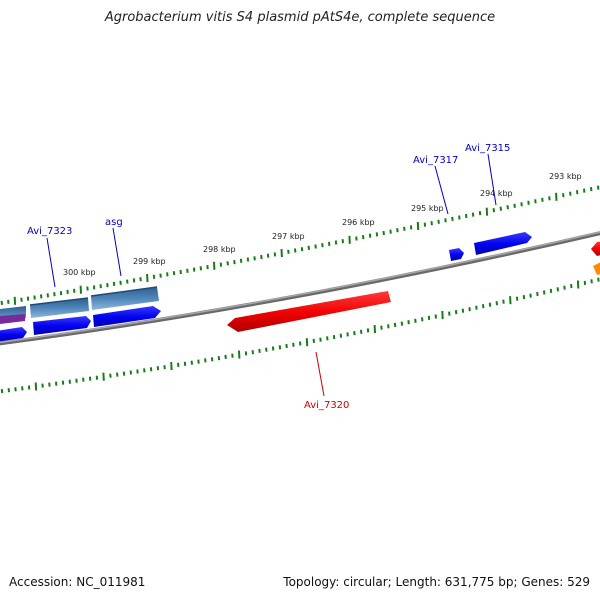  What do you see at coordinates (435, 160) in the screenshot?
I see `gene-label-avi-7317: Avi_7317` at bounding box center [435, 160].